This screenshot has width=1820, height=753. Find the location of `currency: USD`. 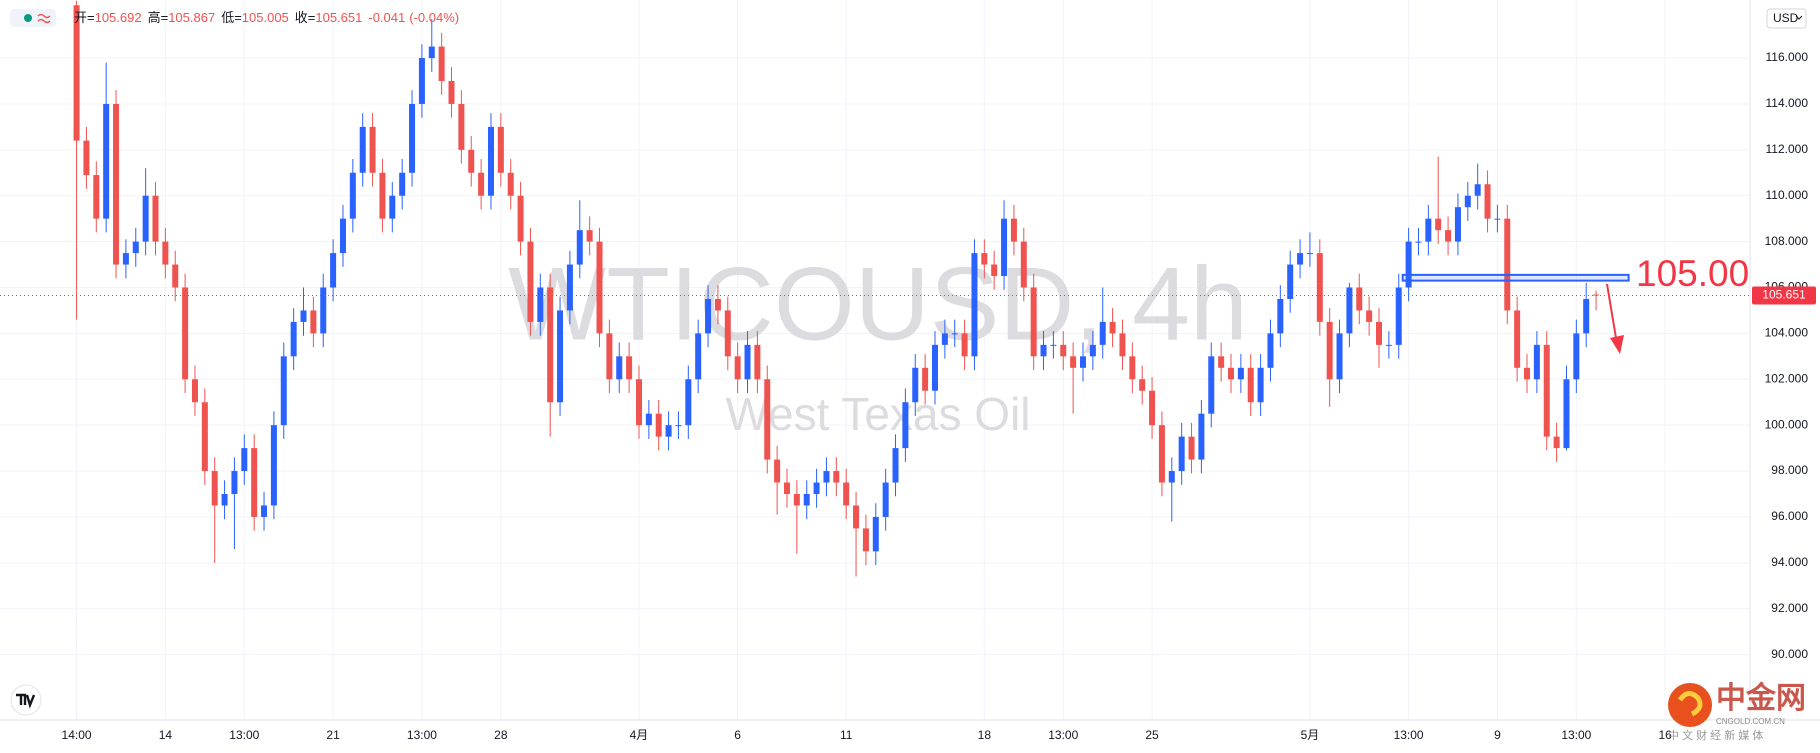

currency: USD is located at coordinates (1786, 18).